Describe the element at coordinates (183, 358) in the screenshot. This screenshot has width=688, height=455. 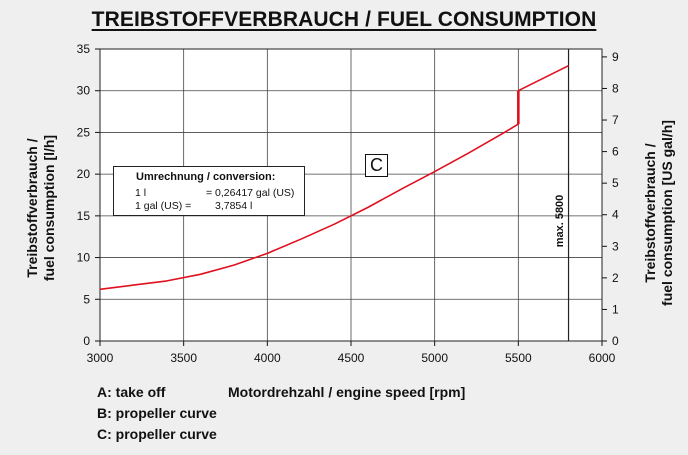
I see `x-tick-label: 3500` at that location.